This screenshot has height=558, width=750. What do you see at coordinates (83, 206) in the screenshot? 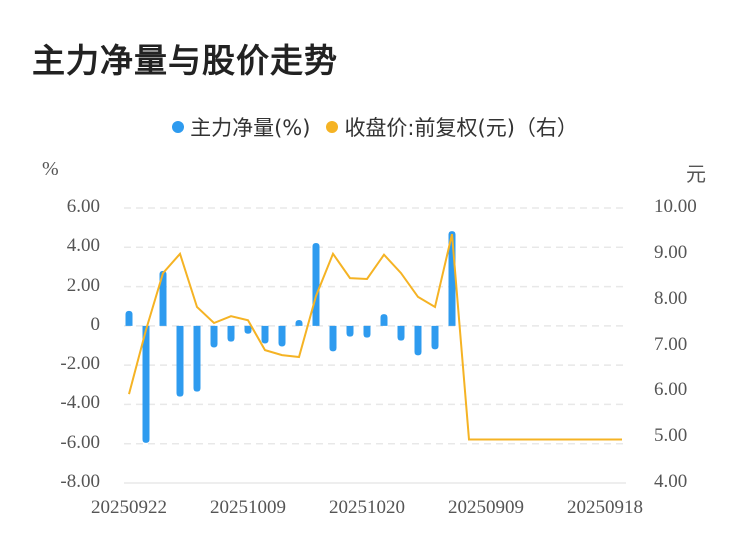
I see `left-axis-tick-label: 6.00` at bounding box center [83, 206].